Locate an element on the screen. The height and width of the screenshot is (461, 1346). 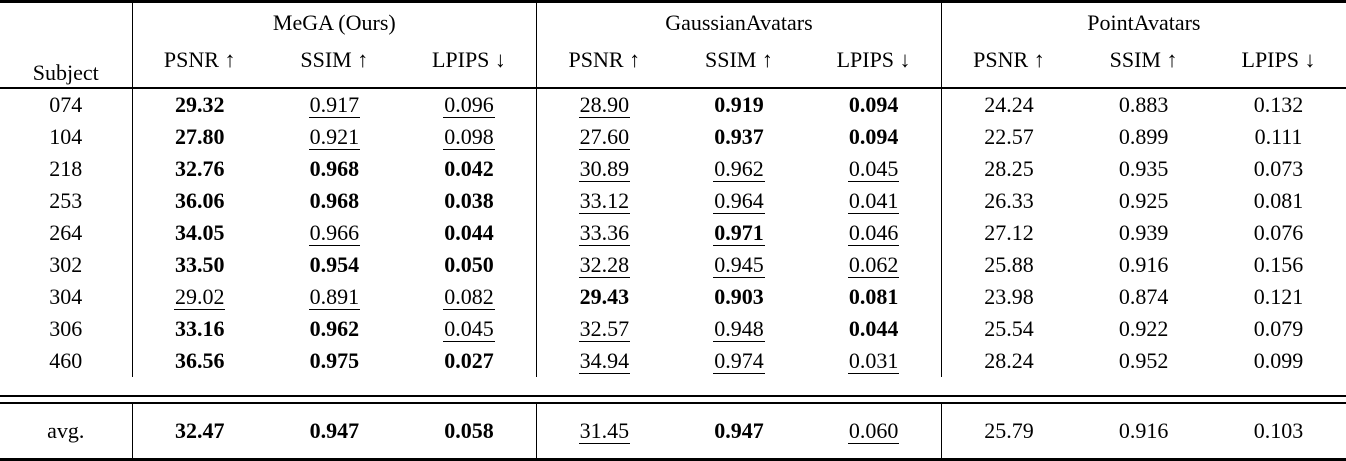
value-cell: 0.919 is located at coordinates (739, 104).